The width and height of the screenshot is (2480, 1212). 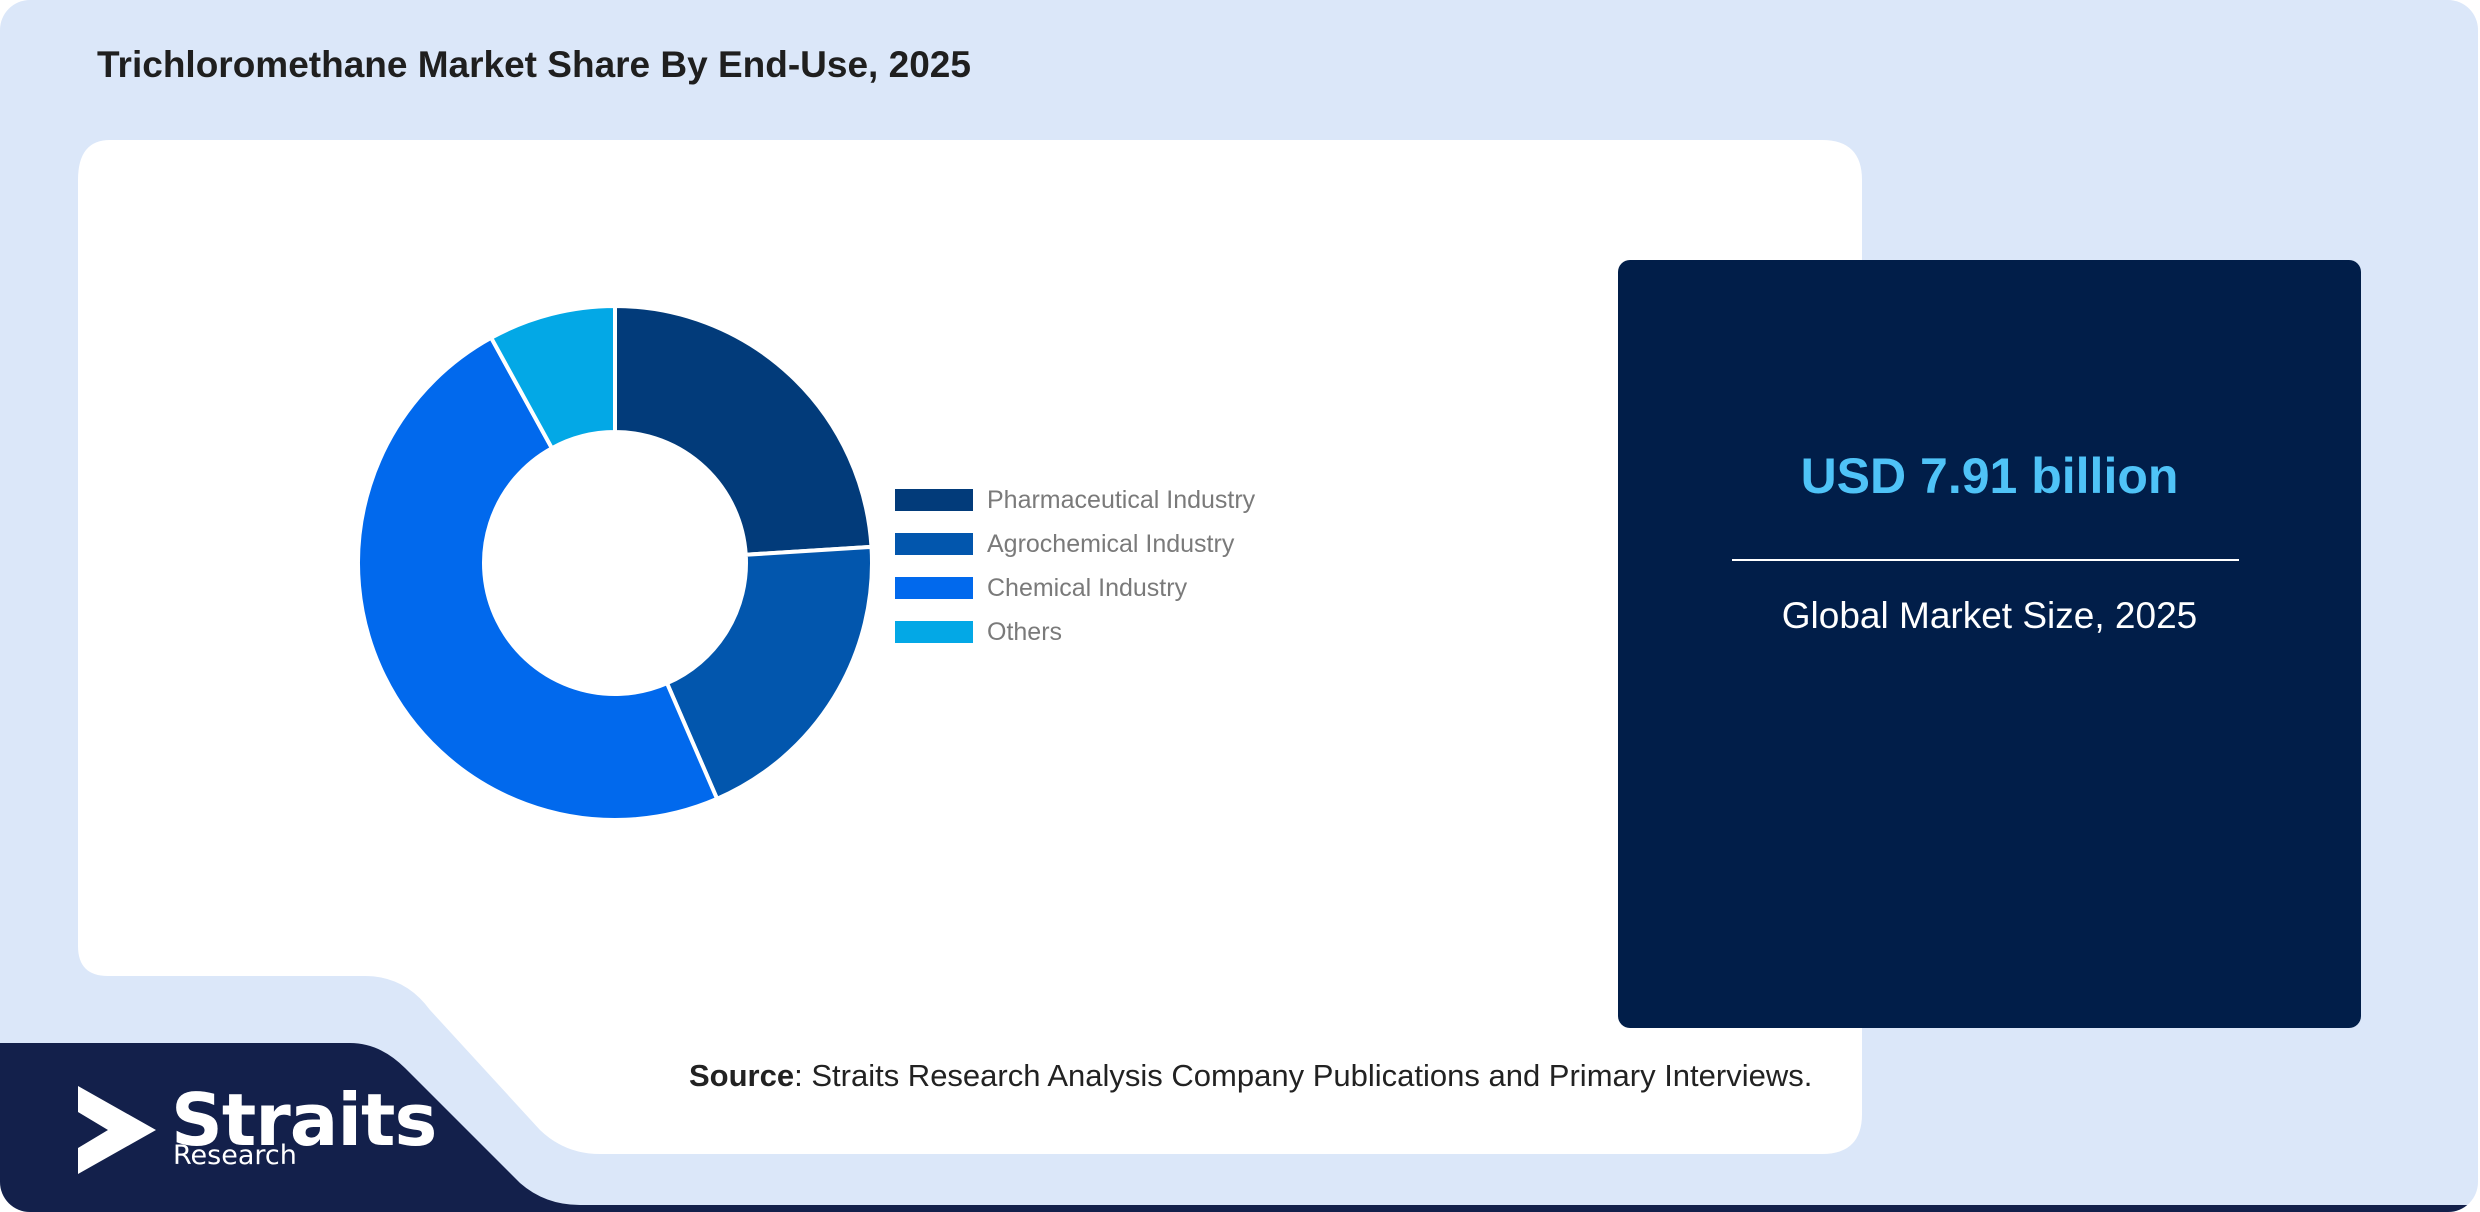 What do you see at coordinates (117, 1130) in the screenshot?
I see `straits-logo-icon` at bounding box center [117, 1130].